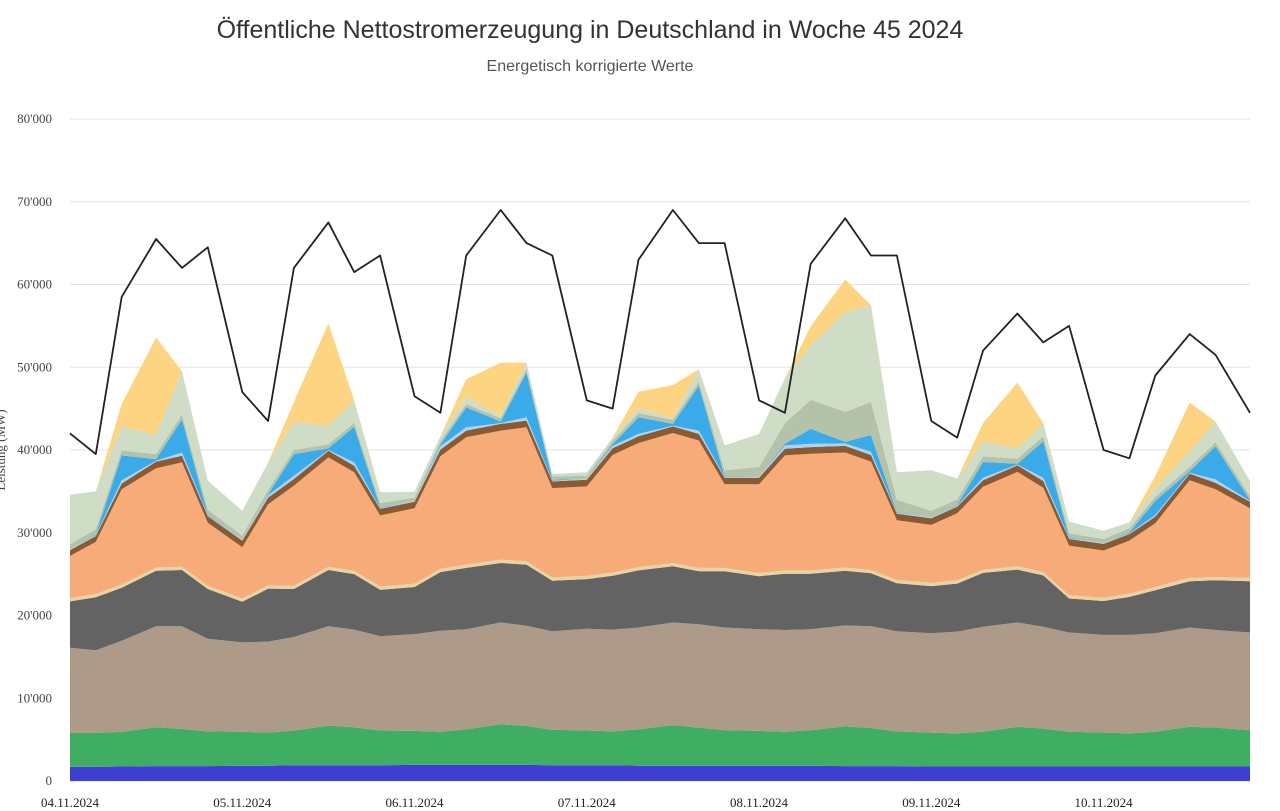  What do you see at coordinates (590, 66) in the screenshot?
I see `chart-subtitle: Energetisch korrigierte Werte` at bounding box center [590, 66].